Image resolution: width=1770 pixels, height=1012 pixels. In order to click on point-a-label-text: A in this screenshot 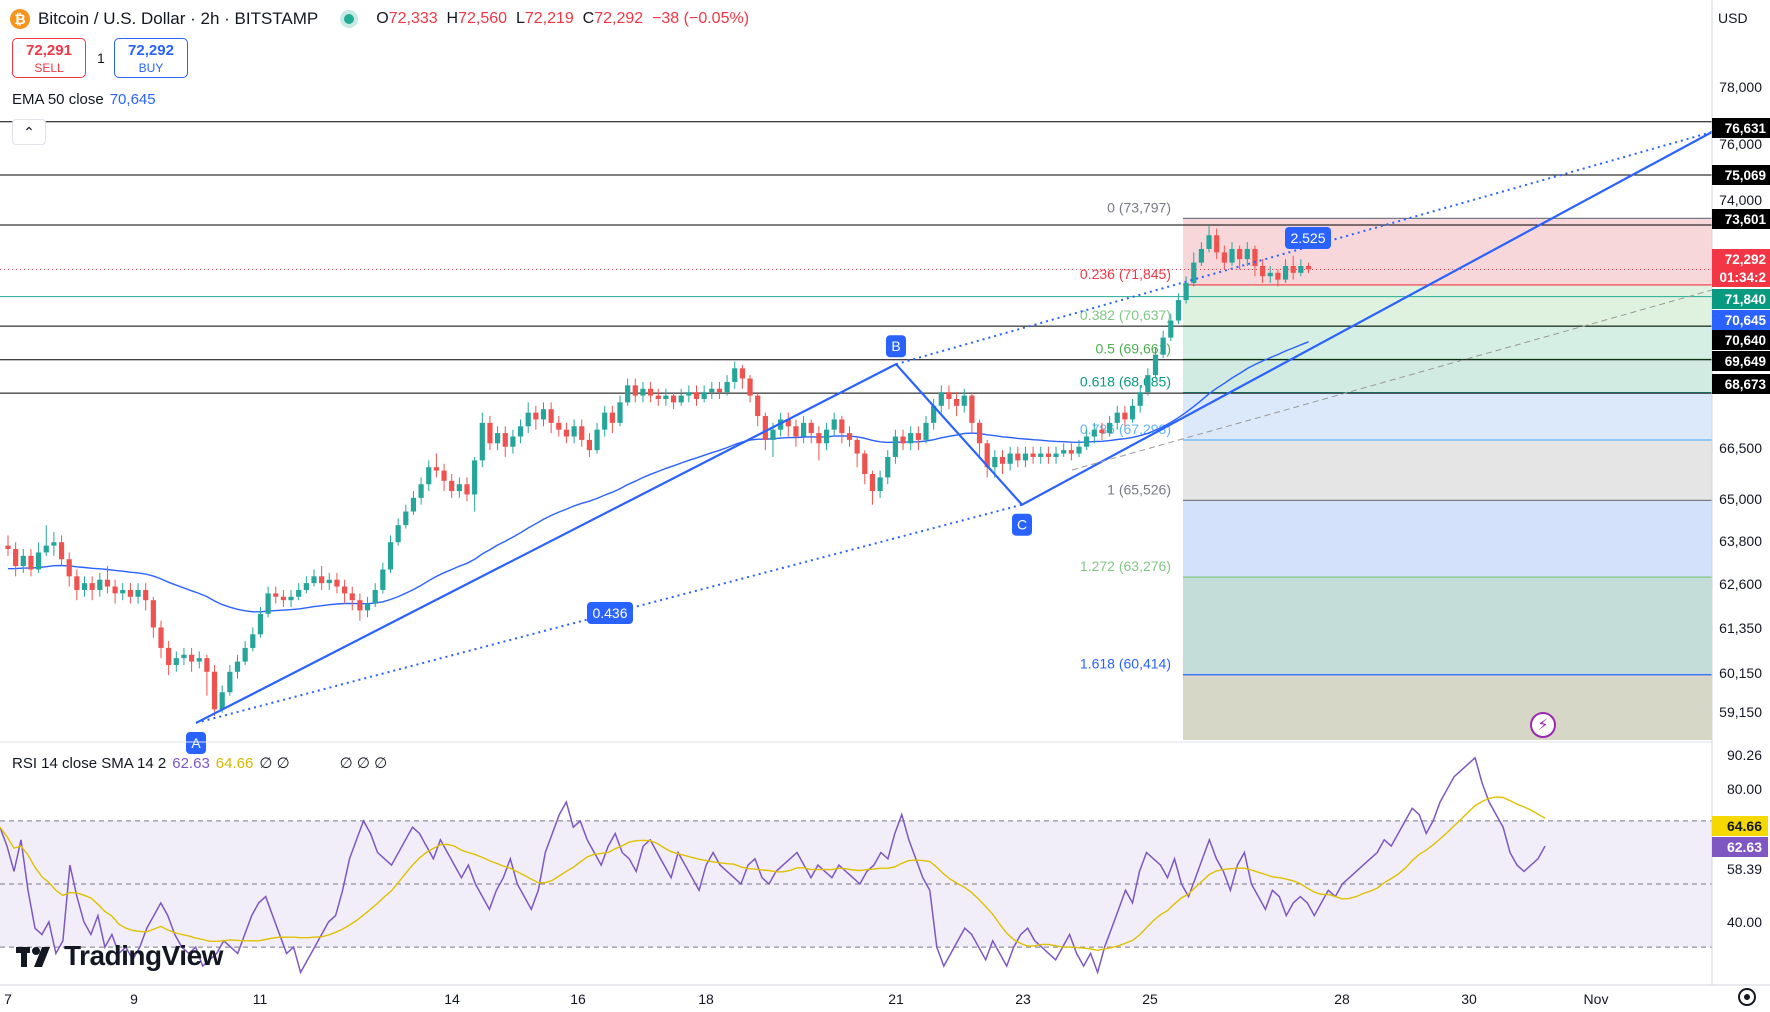, I will do `click(196, 743)`.